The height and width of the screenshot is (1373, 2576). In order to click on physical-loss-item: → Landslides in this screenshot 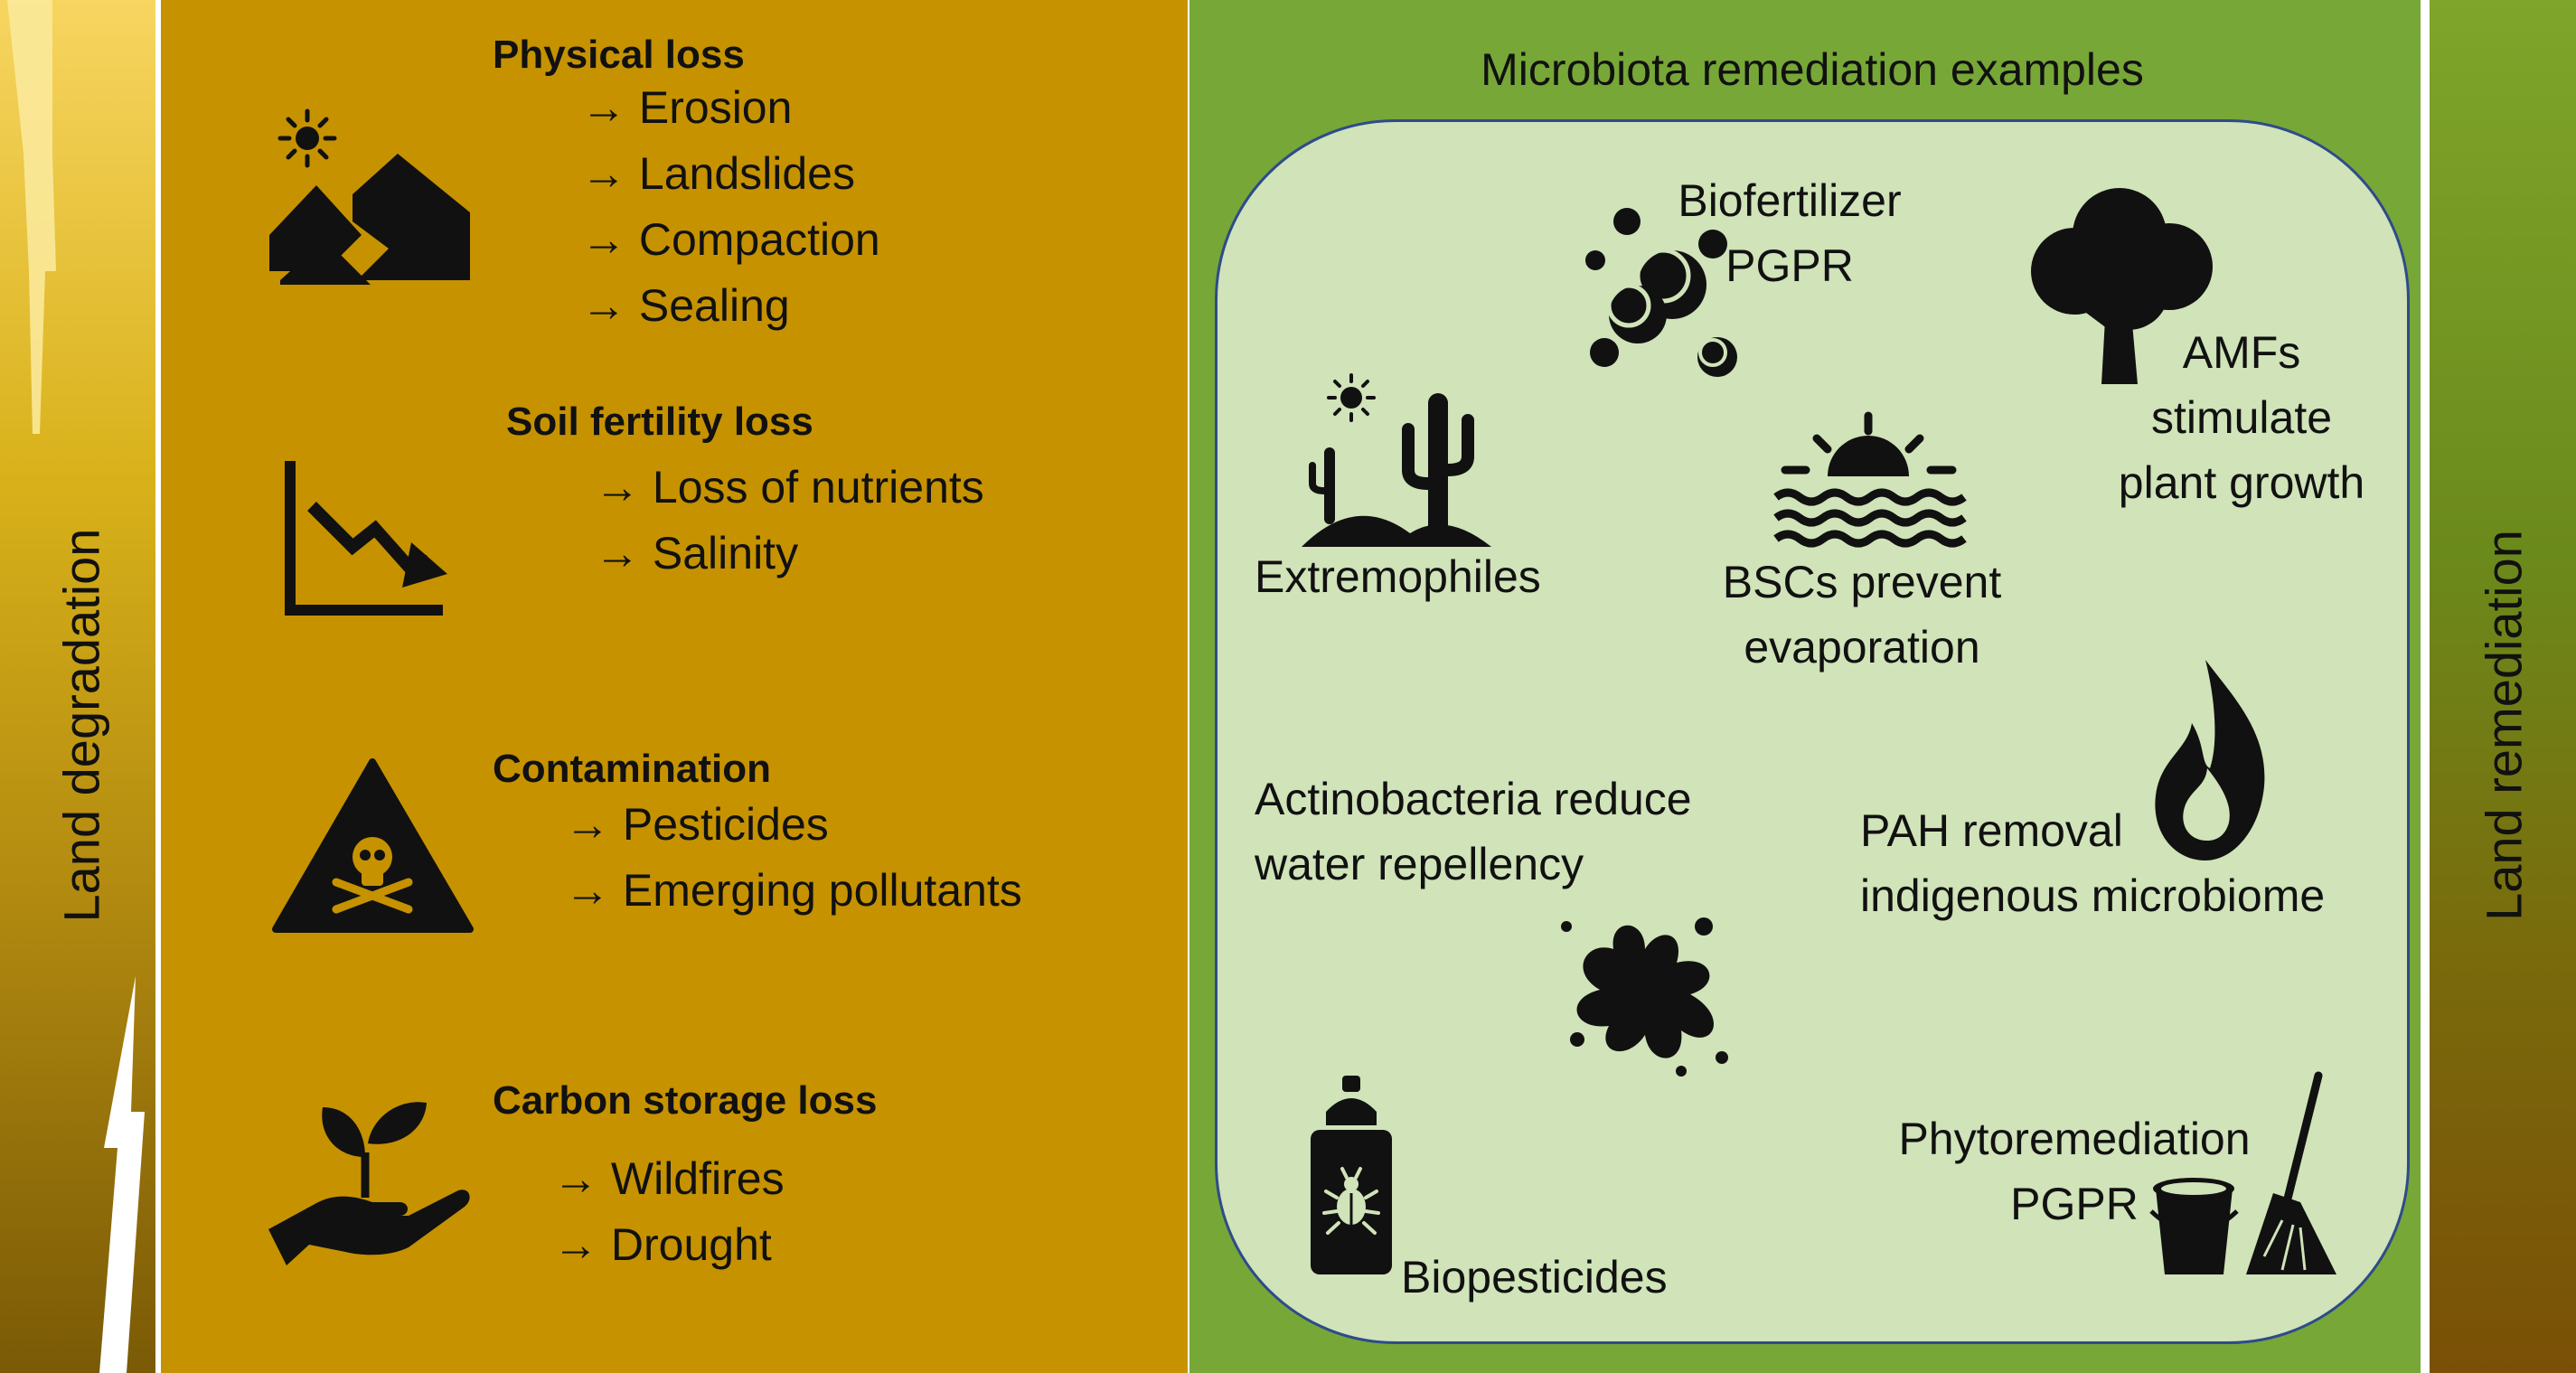, I will do `click(718, 173)`.